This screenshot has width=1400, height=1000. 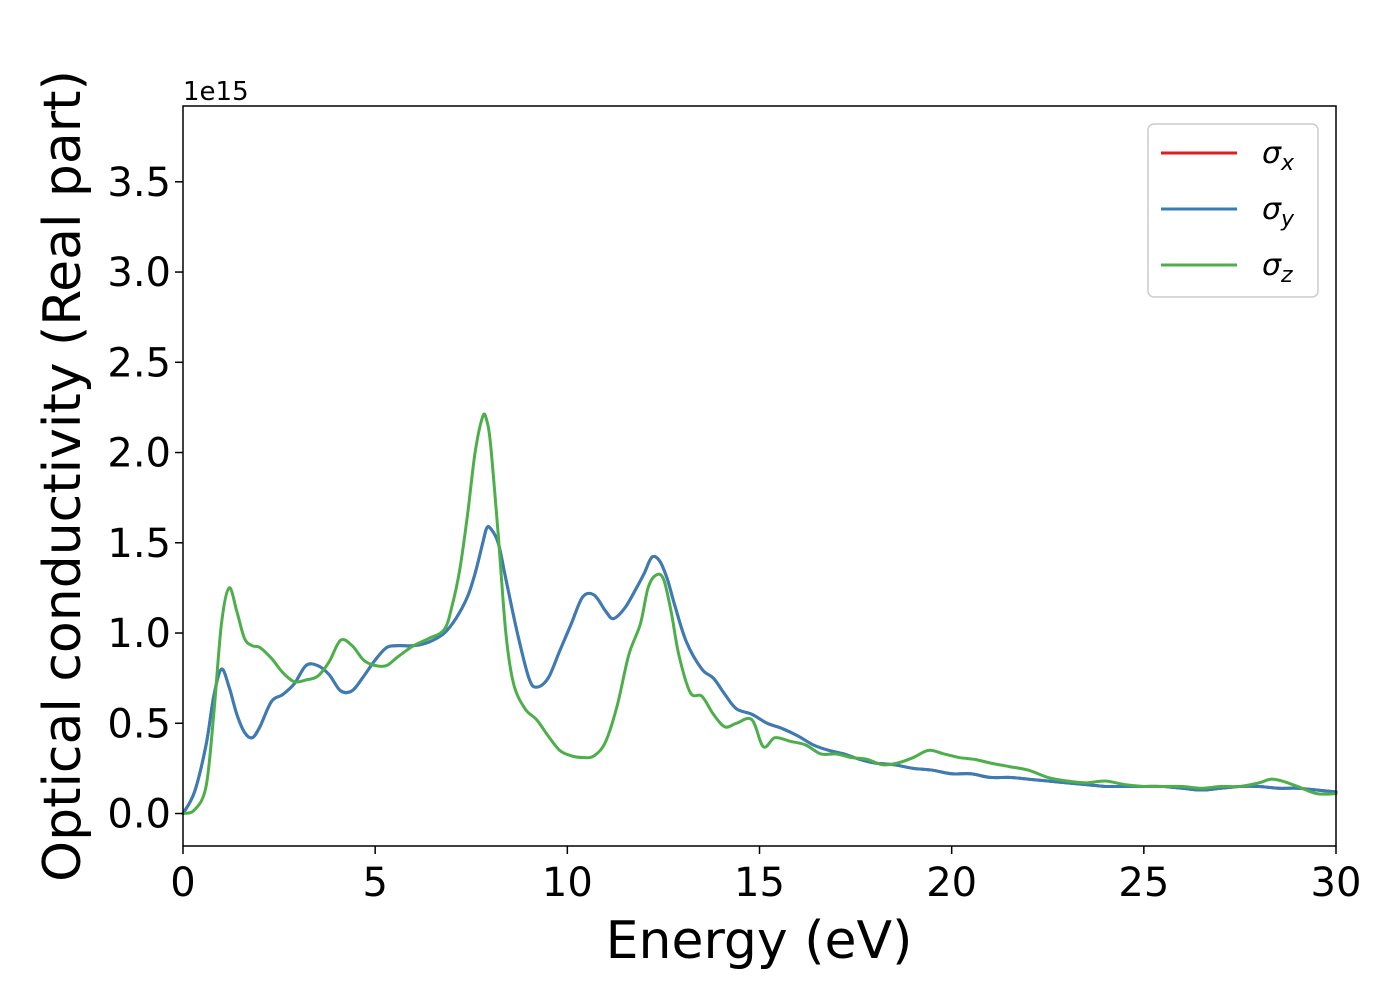 I want to click on legend: σx σy σz, so click(x=1233, y=210).